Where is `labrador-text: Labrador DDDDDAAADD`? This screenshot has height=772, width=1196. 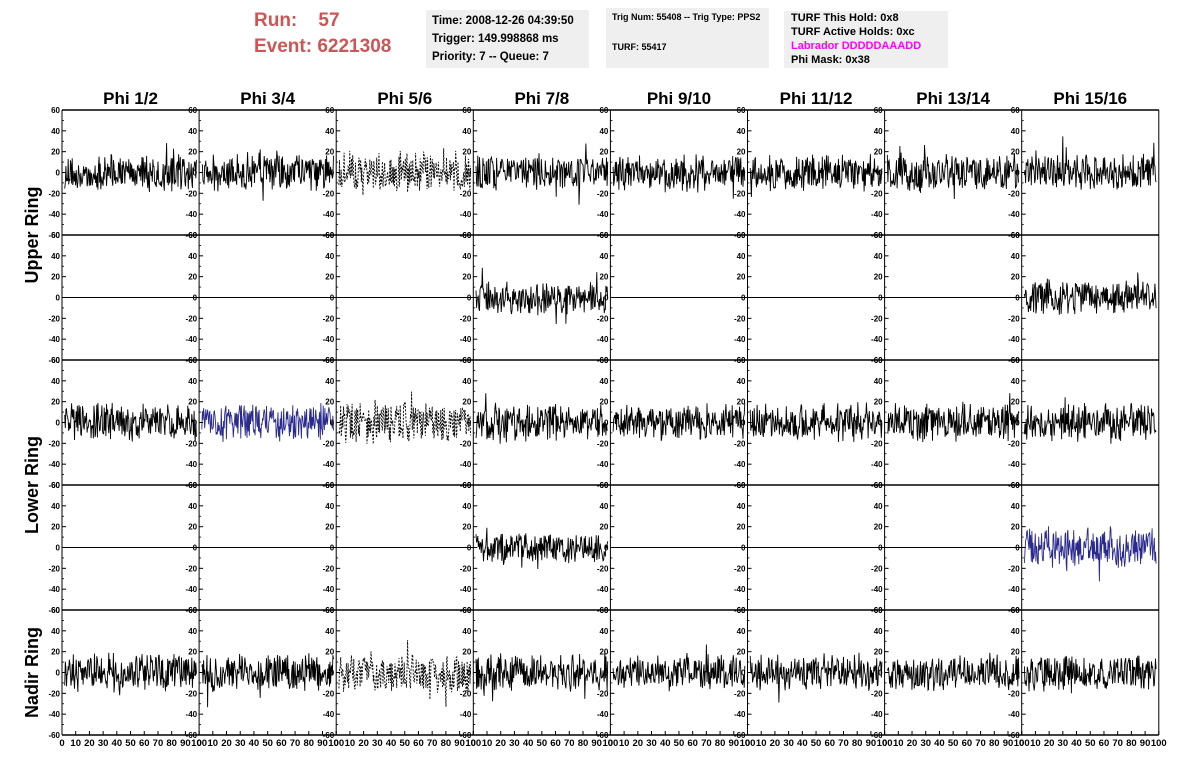
labrador-text: Labrador DDDDDAAADD is located at coordinates (856, 46).